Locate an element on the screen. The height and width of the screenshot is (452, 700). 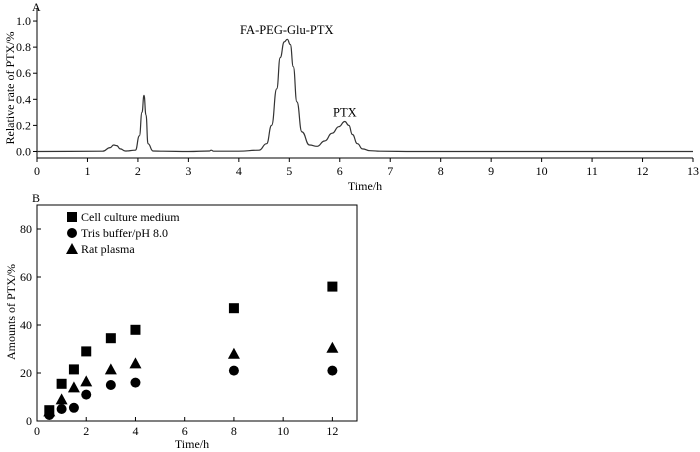
chart-a-x-tick-label: 9 is located at coordinates (491, 171).